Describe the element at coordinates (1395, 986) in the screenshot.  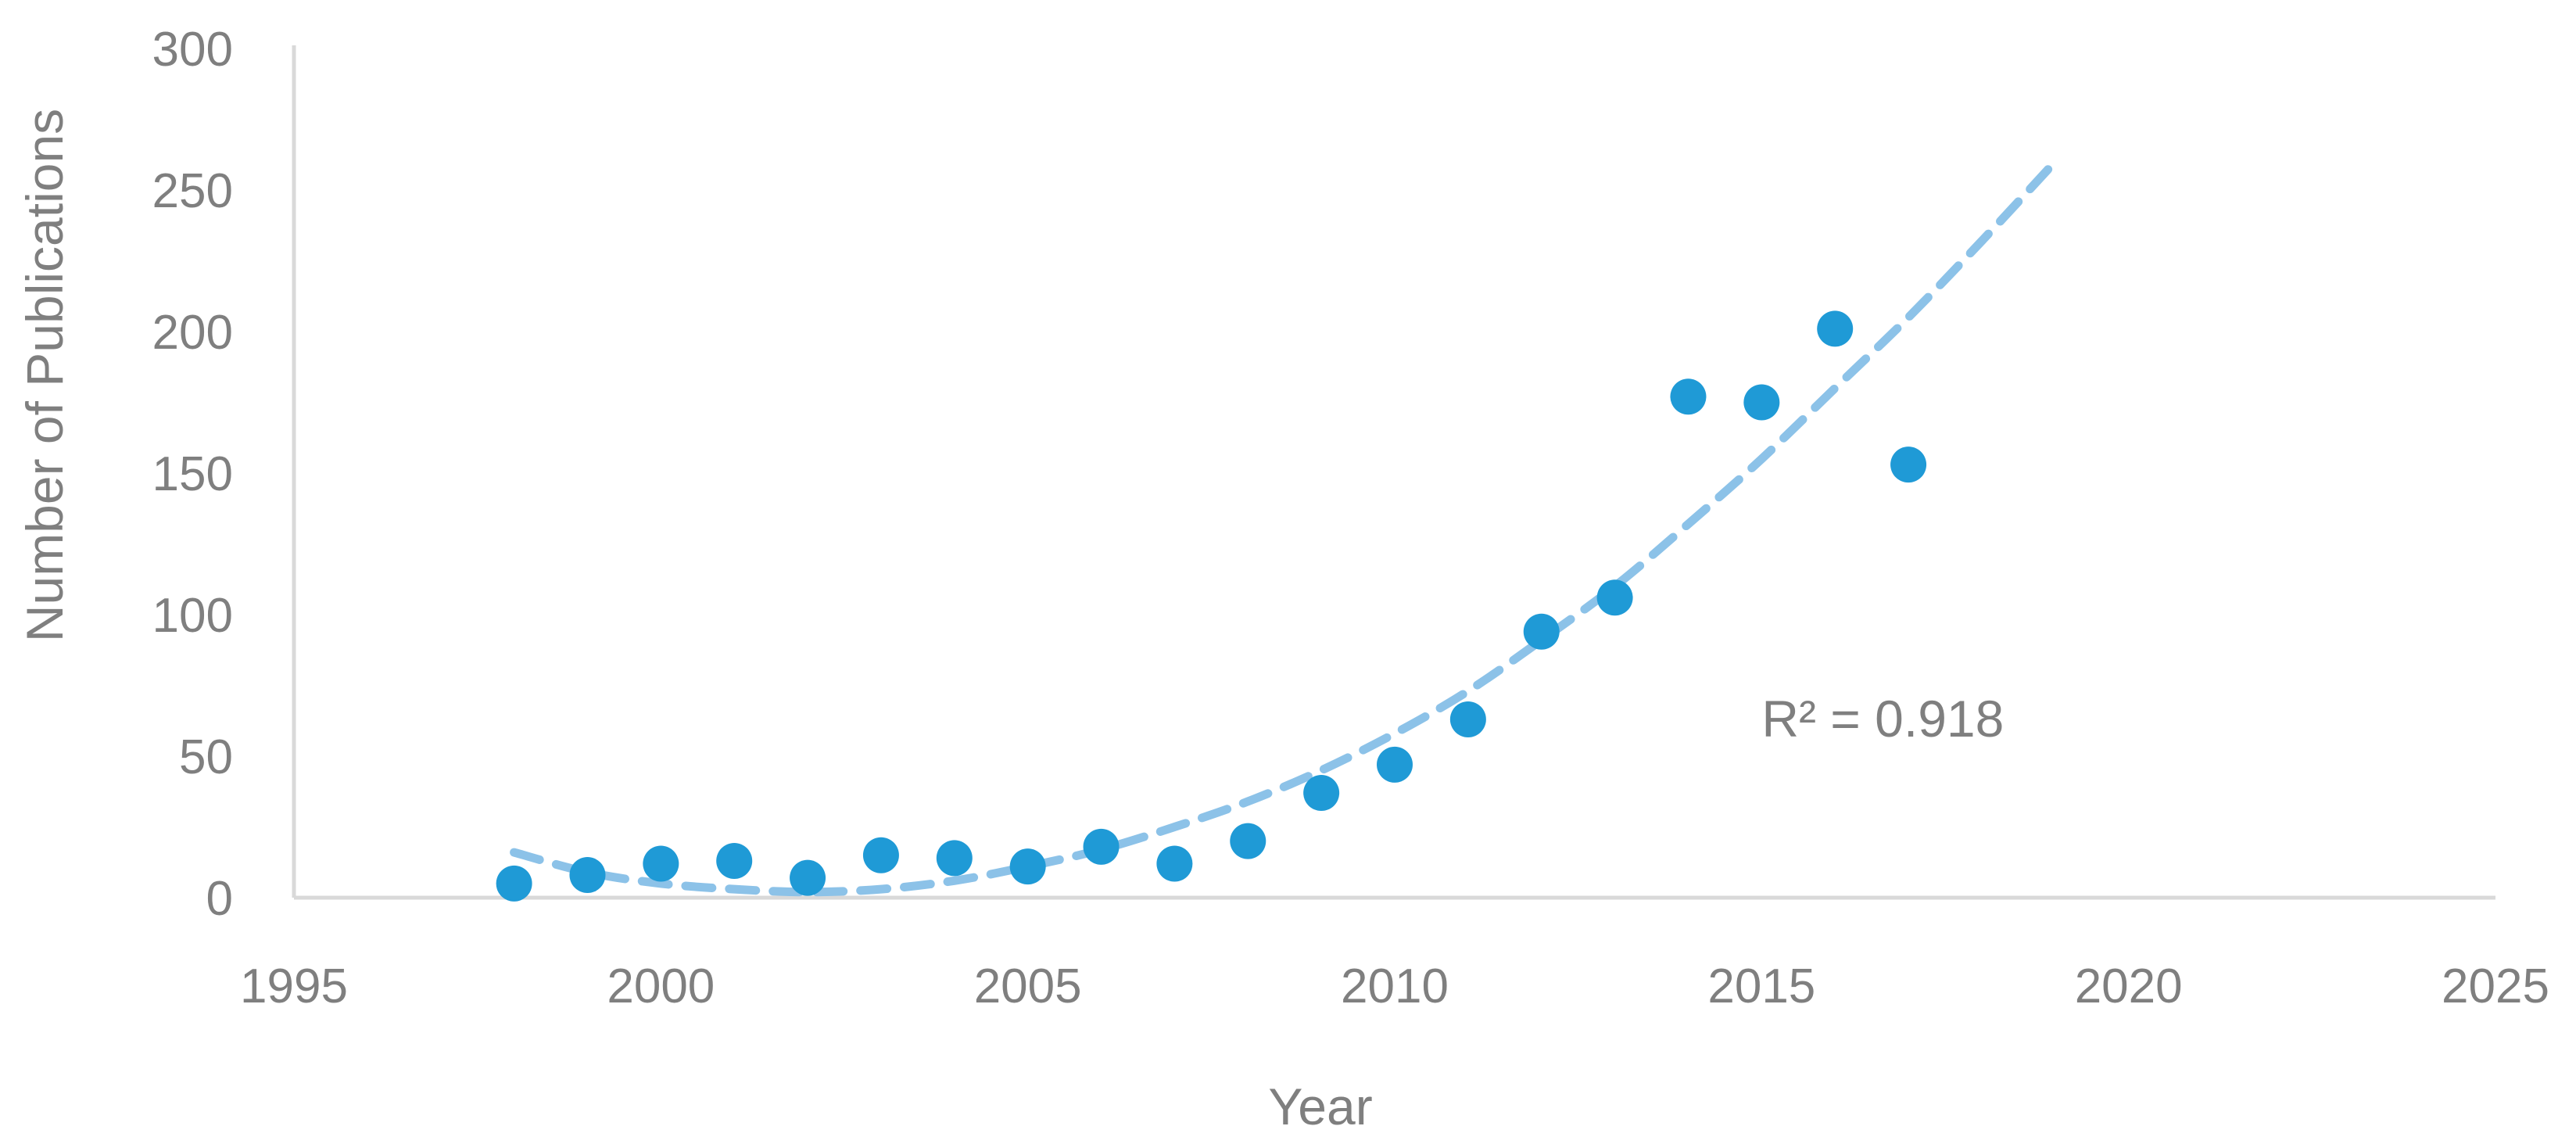
I see `x-tick-label: 2010` at that location.